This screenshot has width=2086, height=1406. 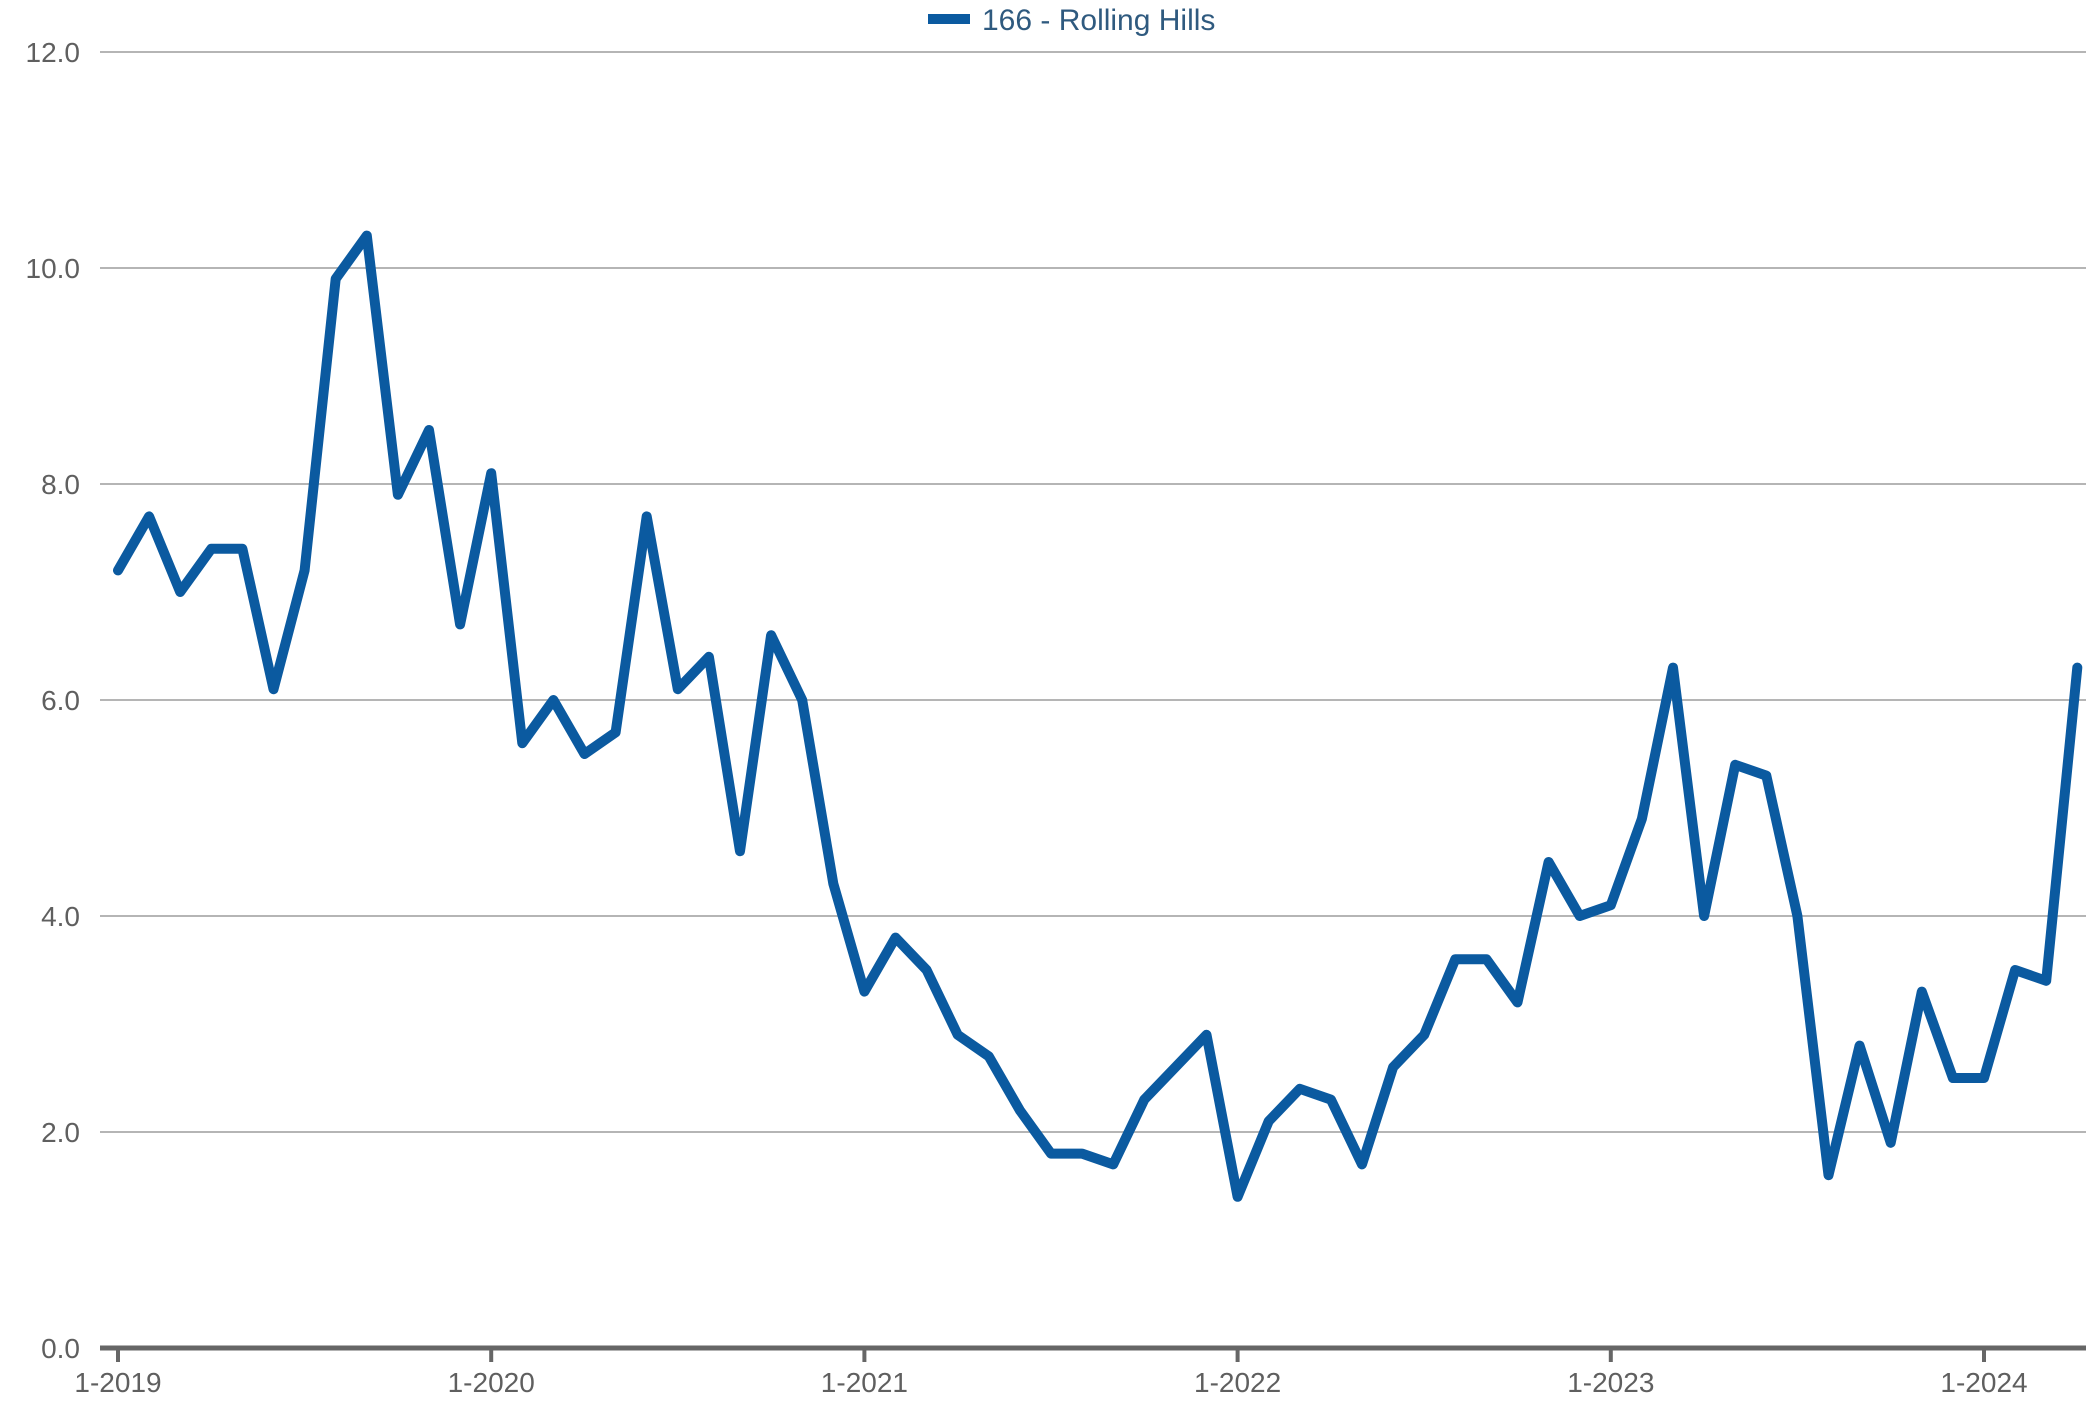 What do you see at coordinates (1051, 1373) in the screenshot?
I see `x-axis-ticks: 1-2019 1-2020 1-2021 1-2022 1-2023 1-2024` at bounding box center [1051, 1373].